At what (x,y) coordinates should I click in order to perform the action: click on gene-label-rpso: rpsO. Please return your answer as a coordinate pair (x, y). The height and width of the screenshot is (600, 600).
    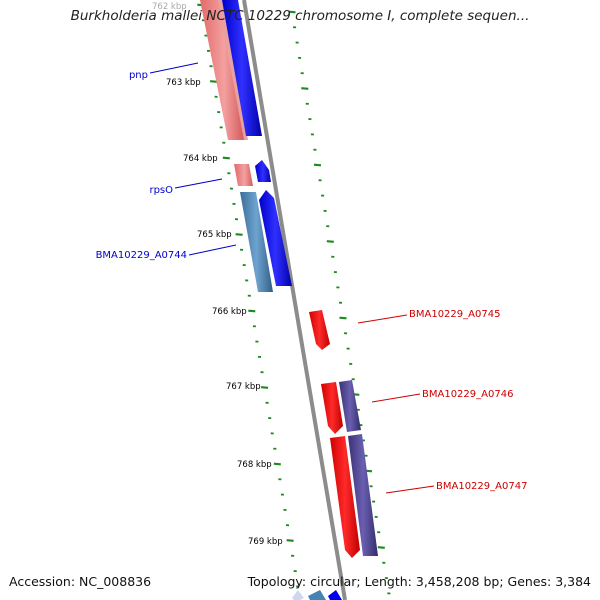
    Looking at the image, I should click on (161, 190).